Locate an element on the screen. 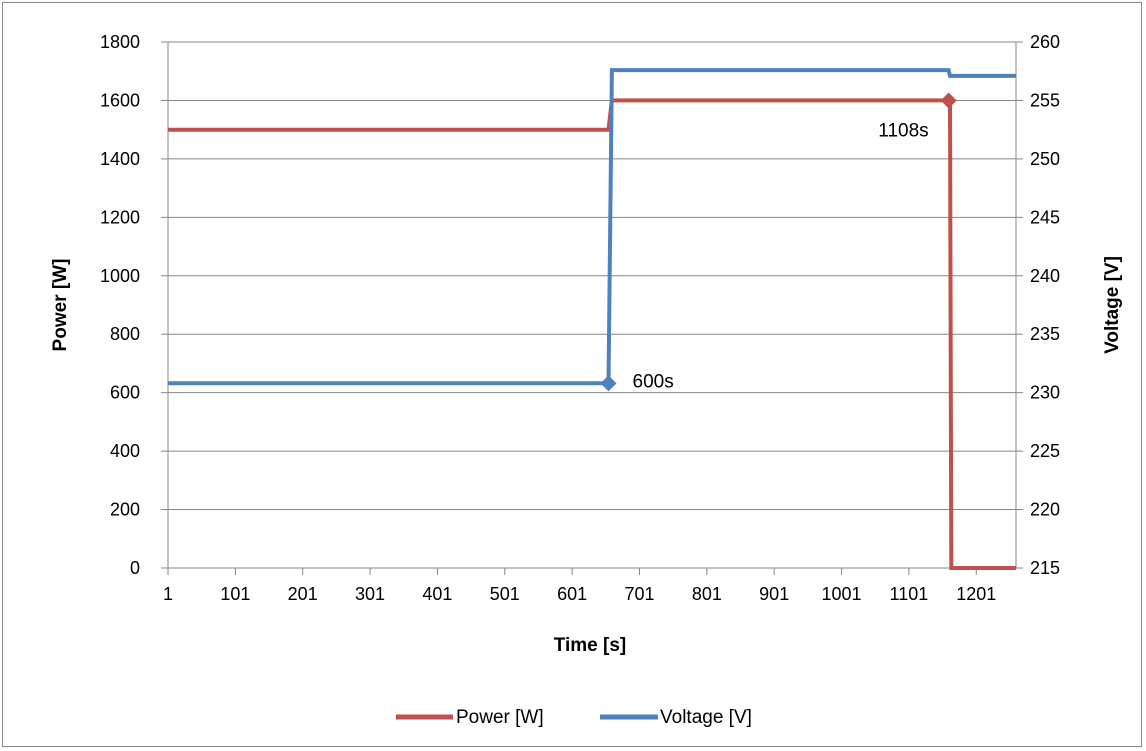 The height and width of the screenshot is (751, 1146). right-tick-label-260: 260 is located at coordinates (1045, 42).